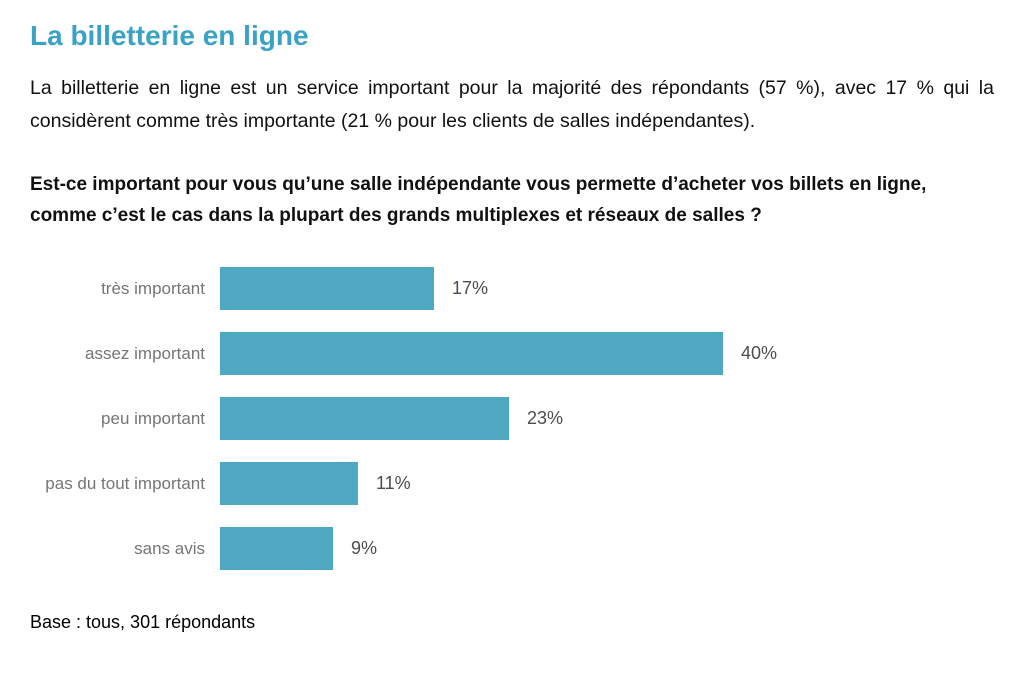  What do you see at coordinates (145, 353) in the screenshot?
I see `bar-label: assez important` at bounding box center [145, 353].